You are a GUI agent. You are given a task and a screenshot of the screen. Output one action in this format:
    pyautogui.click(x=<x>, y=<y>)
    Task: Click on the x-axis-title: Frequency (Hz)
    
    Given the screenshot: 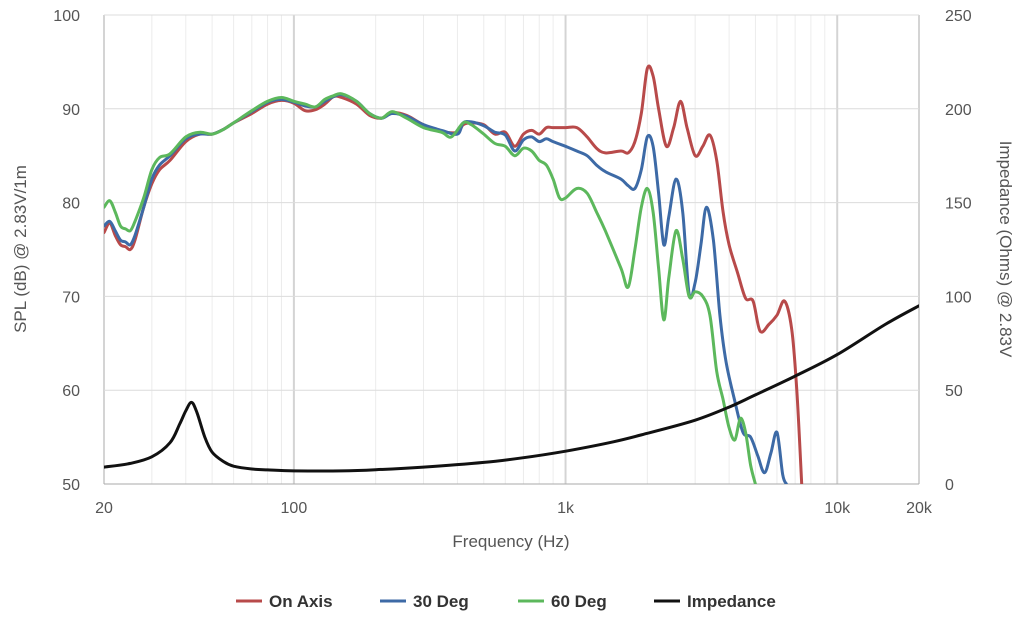 What is the action you would take?
    pyautogui.click(x=510, y=541)
    